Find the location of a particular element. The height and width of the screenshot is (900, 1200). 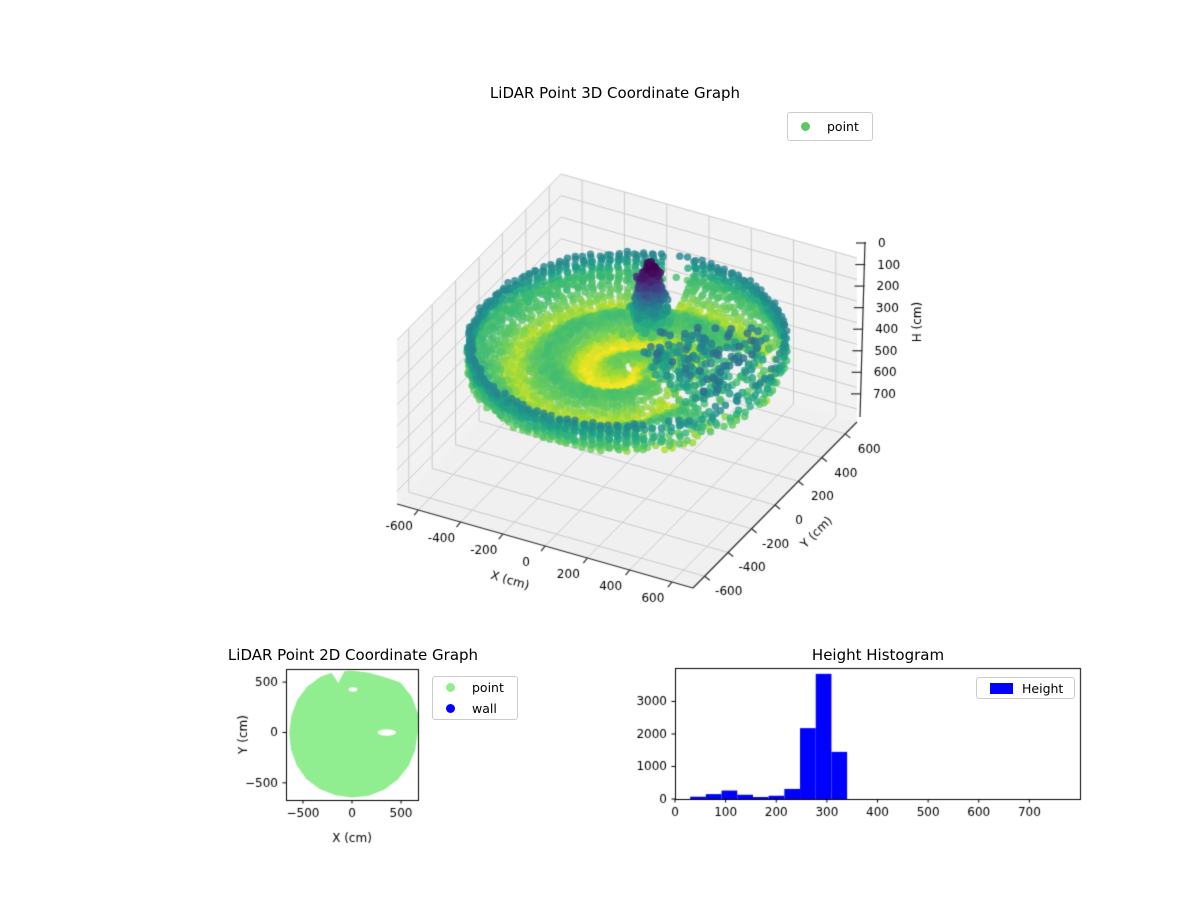

legend-label-wall-2d: wall is located at coordinates (484, 708).